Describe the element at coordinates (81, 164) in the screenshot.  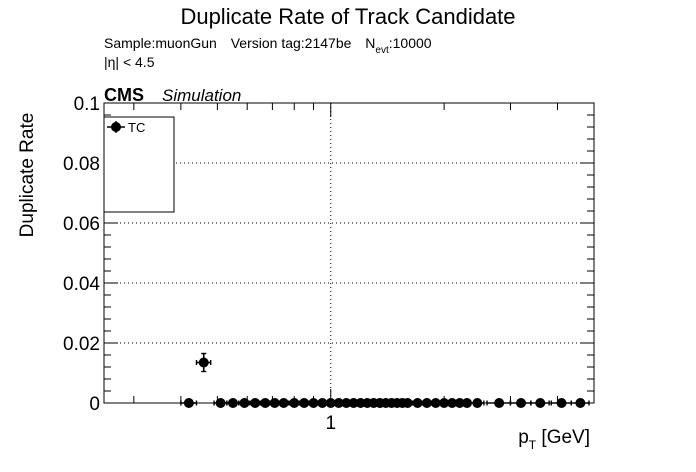
I see `y-tick-label: 0.08` at that location.